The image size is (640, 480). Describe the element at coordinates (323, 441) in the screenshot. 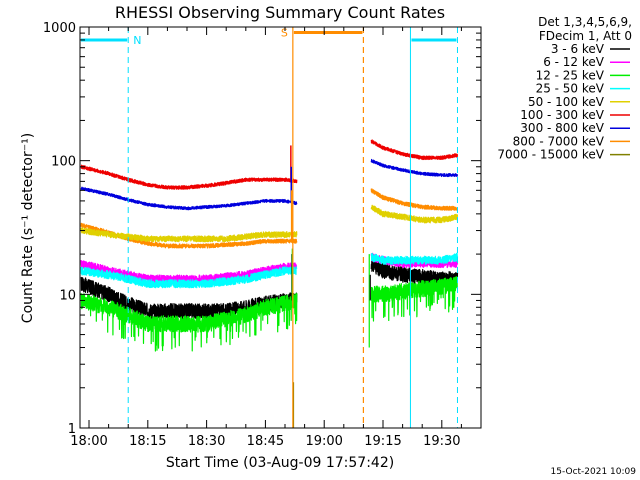

I see `x-tick-label: 19:00` at that location.